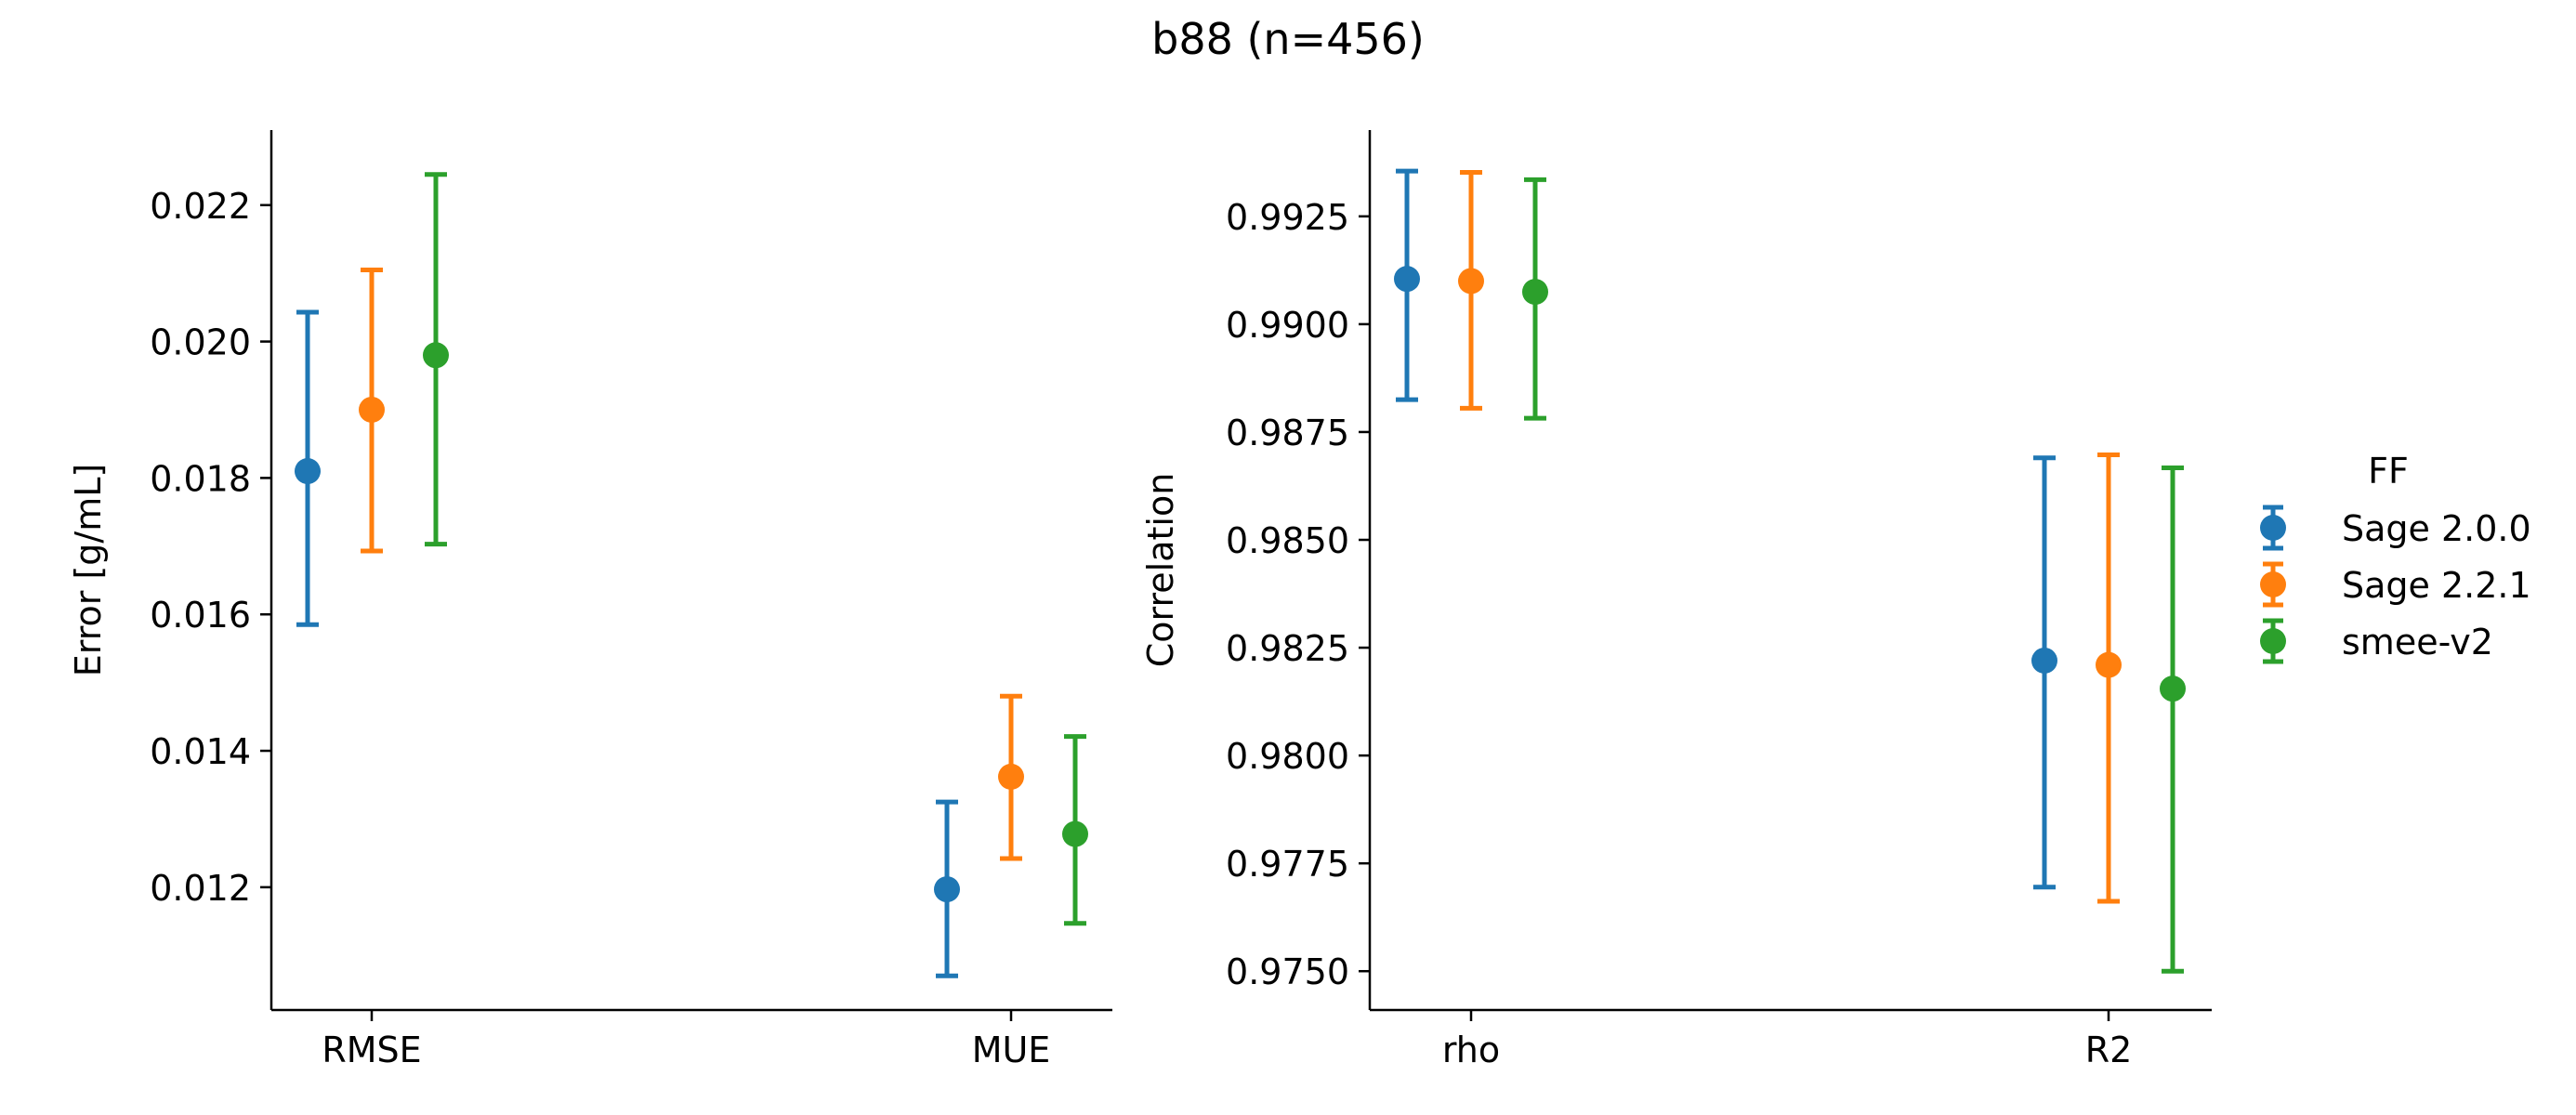 This screenshot has width=2576, height=1115. What do you see at coordinates (2436, 529) in the screenshot?
I see `legend-label-sage-2-0-0: Sage 2.0.0` at bounding box center [2436, 529].